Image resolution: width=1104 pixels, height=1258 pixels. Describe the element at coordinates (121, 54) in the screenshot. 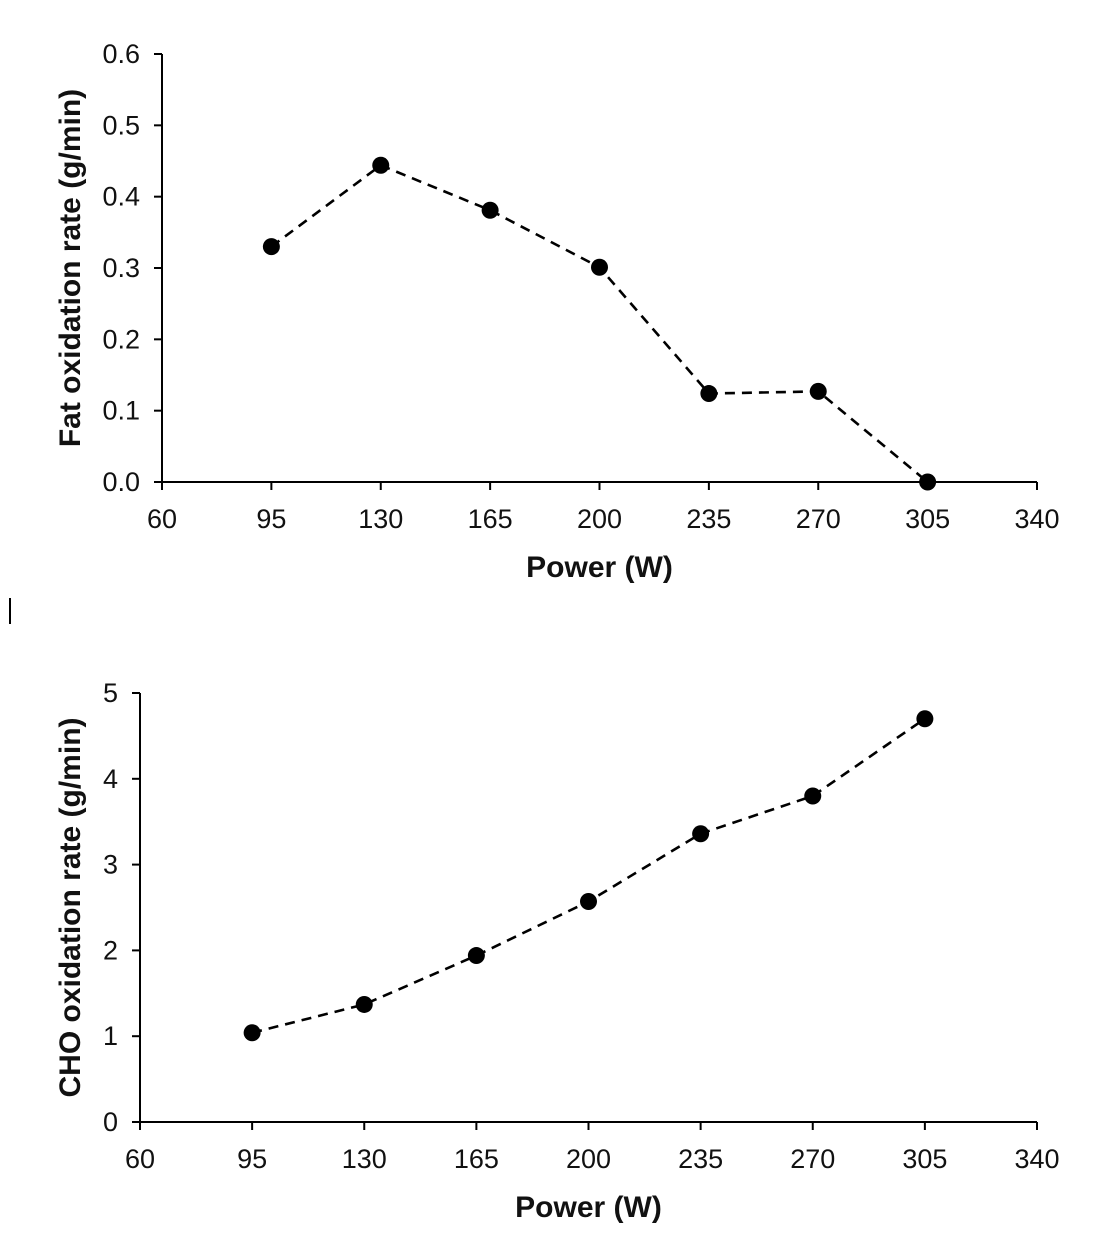

I see `y-tick-label: 0.6` at that location.